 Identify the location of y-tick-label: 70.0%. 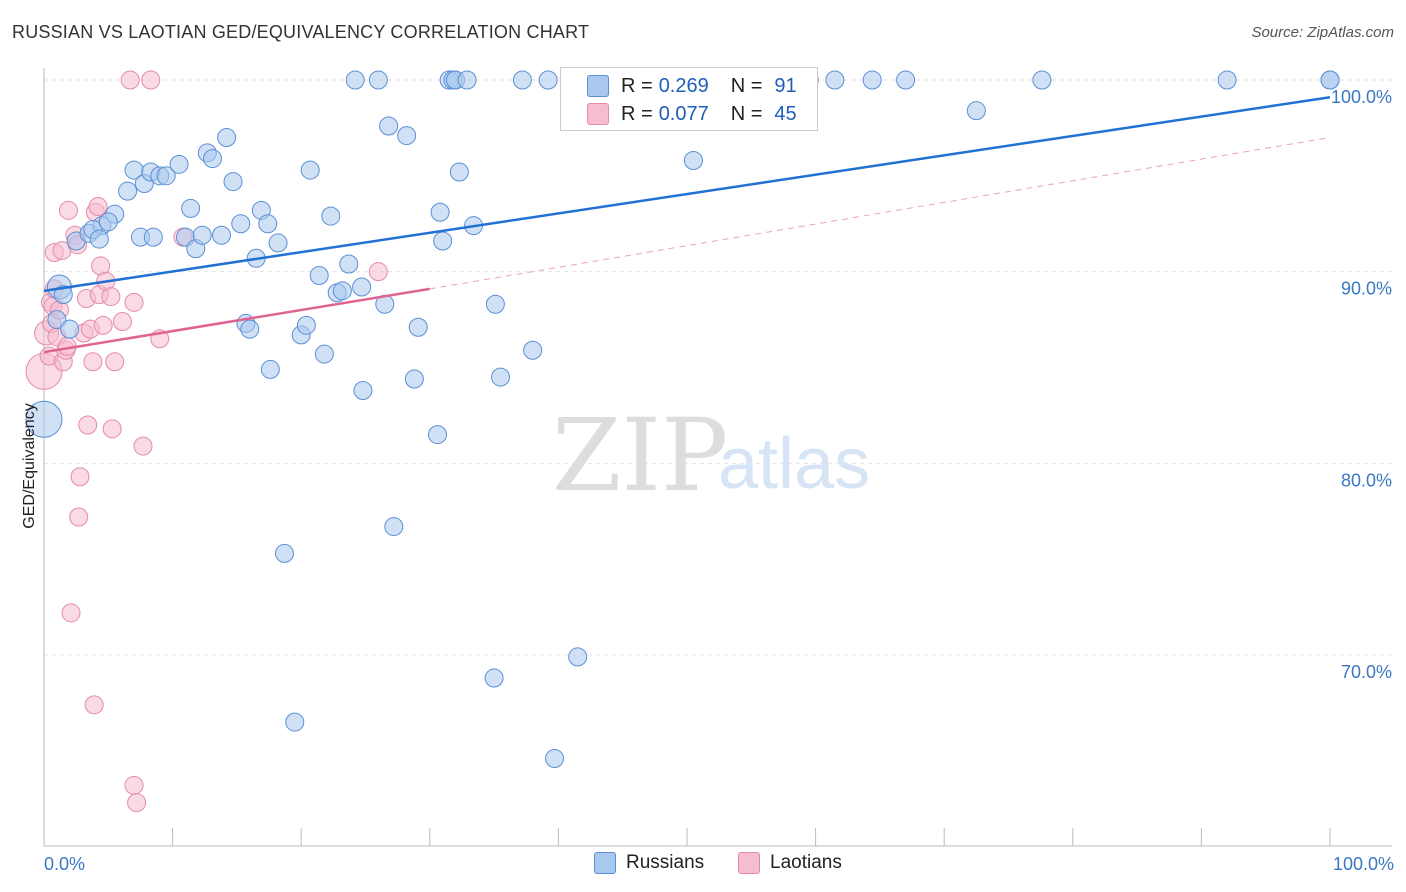
(1366, 672).